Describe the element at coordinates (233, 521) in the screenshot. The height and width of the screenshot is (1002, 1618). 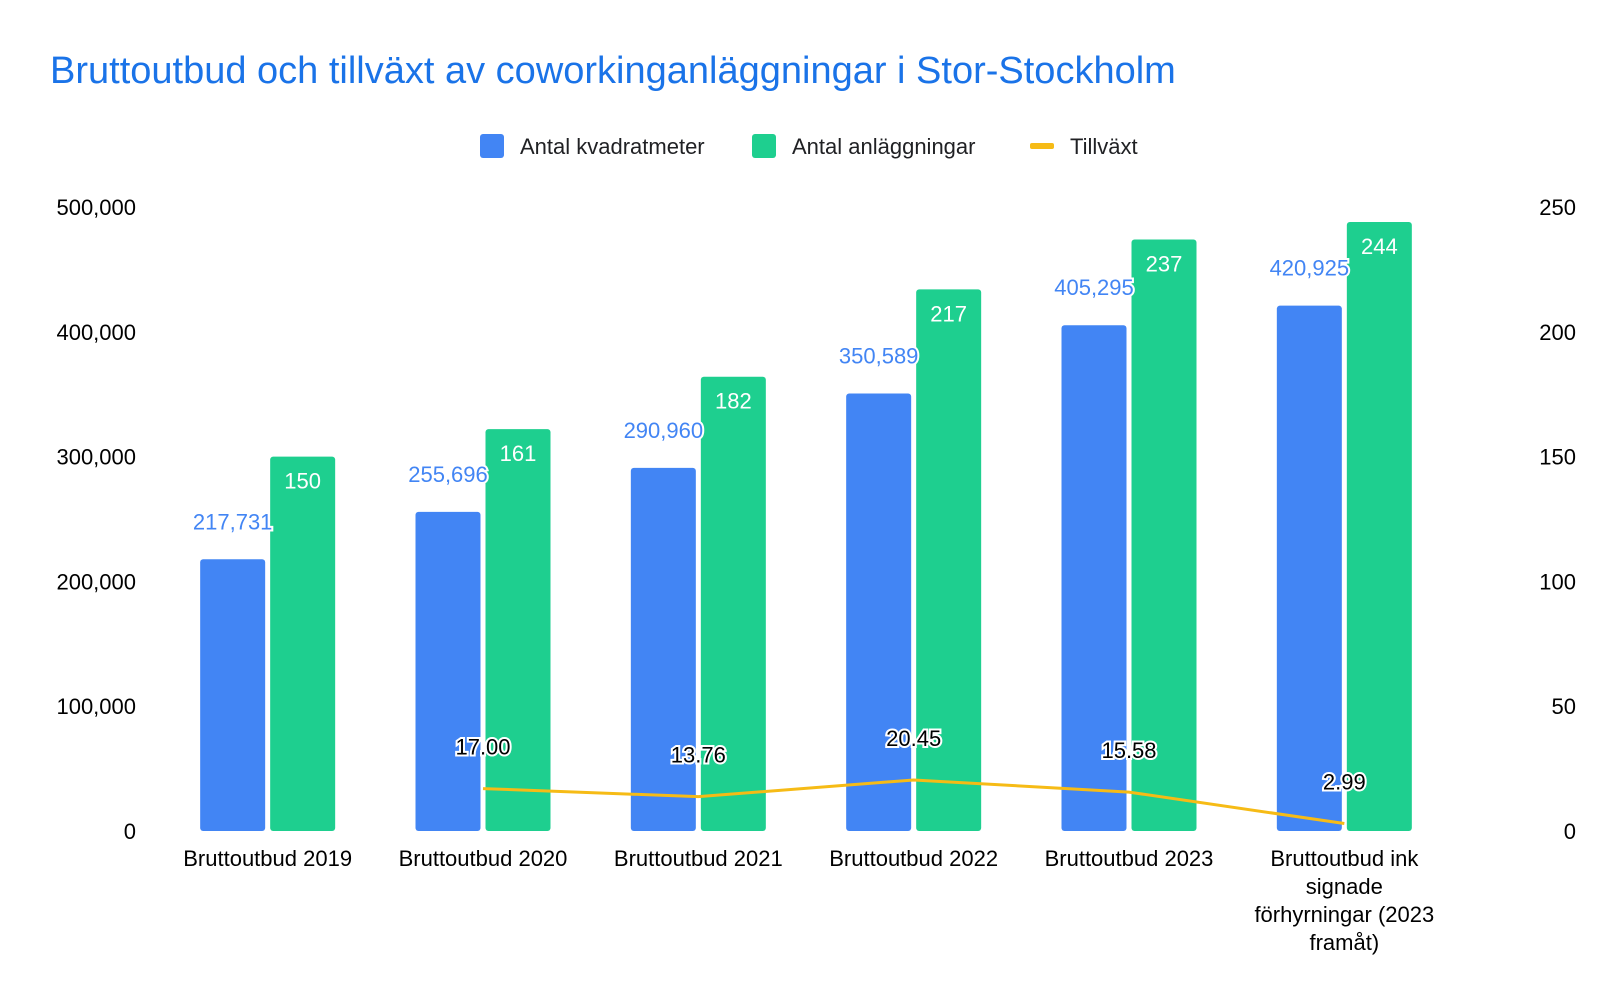
I see `data-label-kvadratmeter: 217,731` at that location.